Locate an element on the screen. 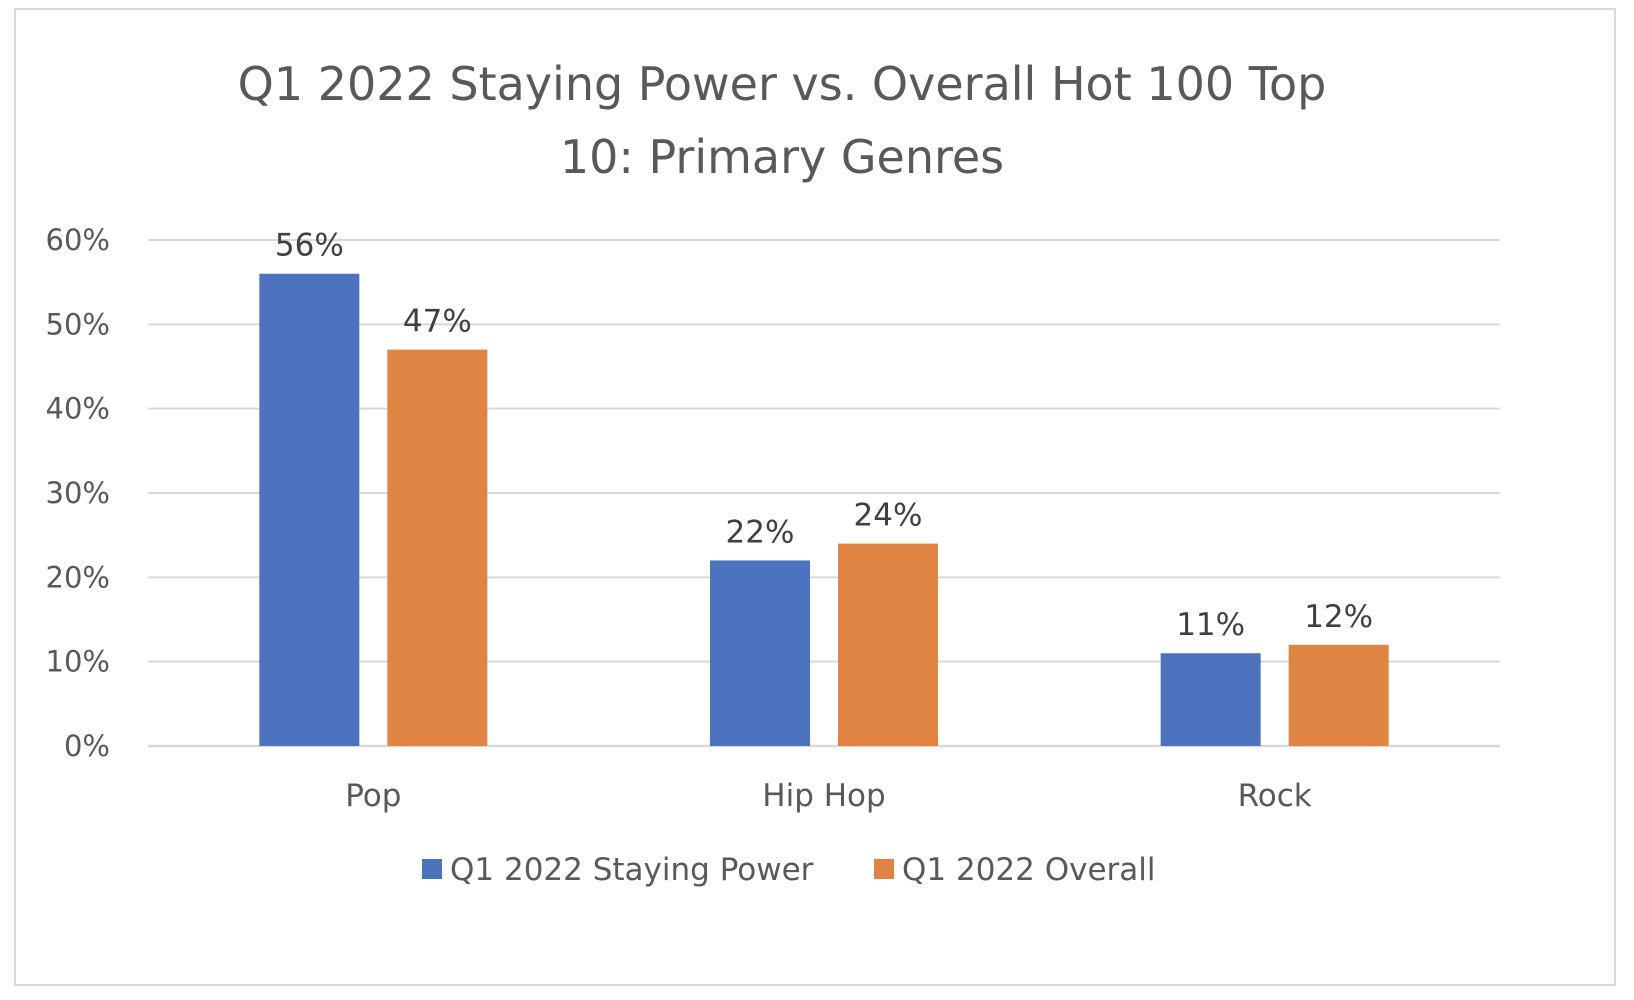 Image resolution: width=1634 pixels, height=1000 pixels. y-axis-tick-labels: 0% 10% 20% 30% 40% 50% 60% is located at coordinates (78, 493).